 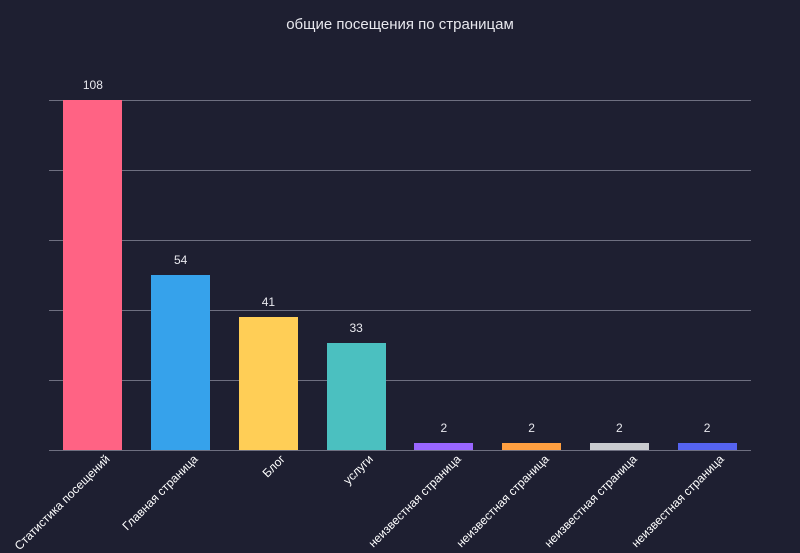 I want to click on chart-title: общие посещения по страницам, so click(x=400, y=24).